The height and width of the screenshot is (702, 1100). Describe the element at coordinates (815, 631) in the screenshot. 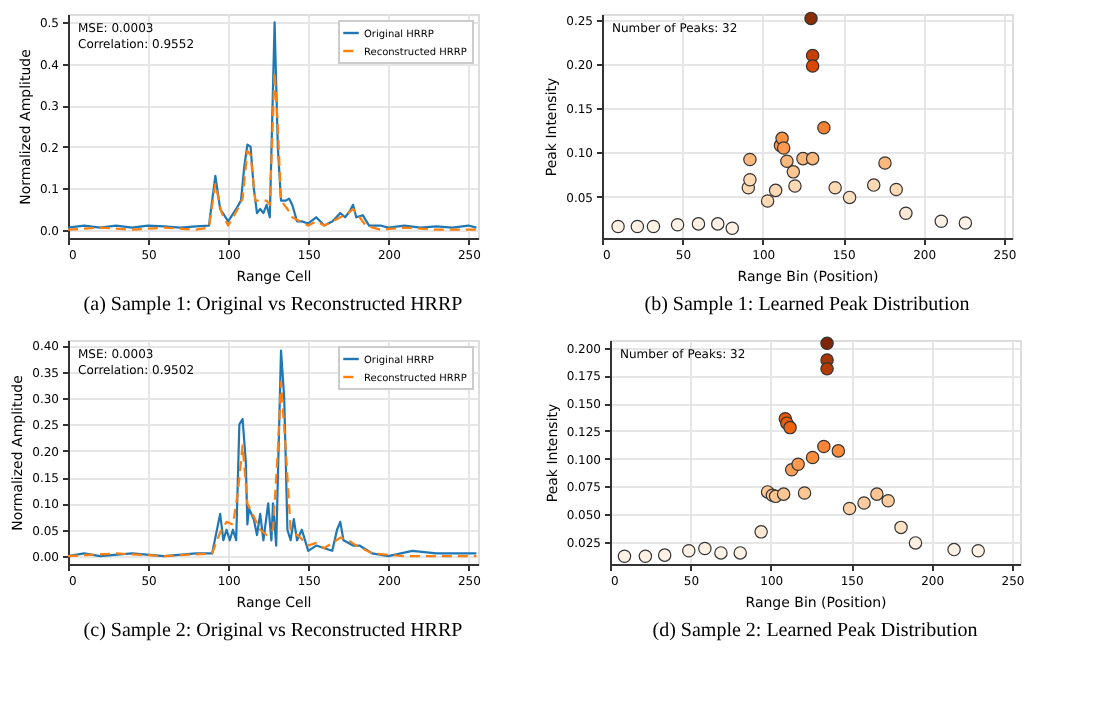

I see `text: (d) Sample 2: Learned Peak Distribution` at that location.